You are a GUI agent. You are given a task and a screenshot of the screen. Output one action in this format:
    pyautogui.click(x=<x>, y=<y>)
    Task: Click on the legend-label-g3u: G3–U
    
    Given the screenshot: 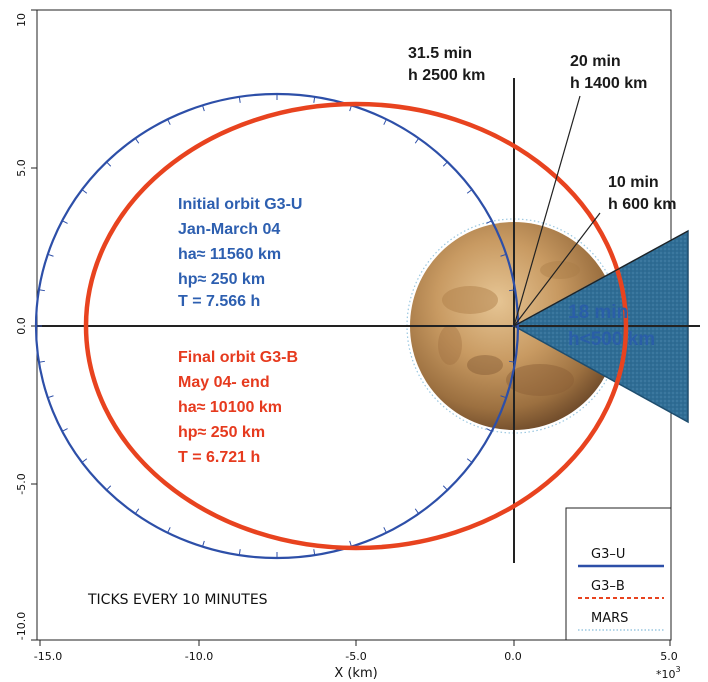 What is the action you would take?
    pyautogui.click(x=608, y=554)
    